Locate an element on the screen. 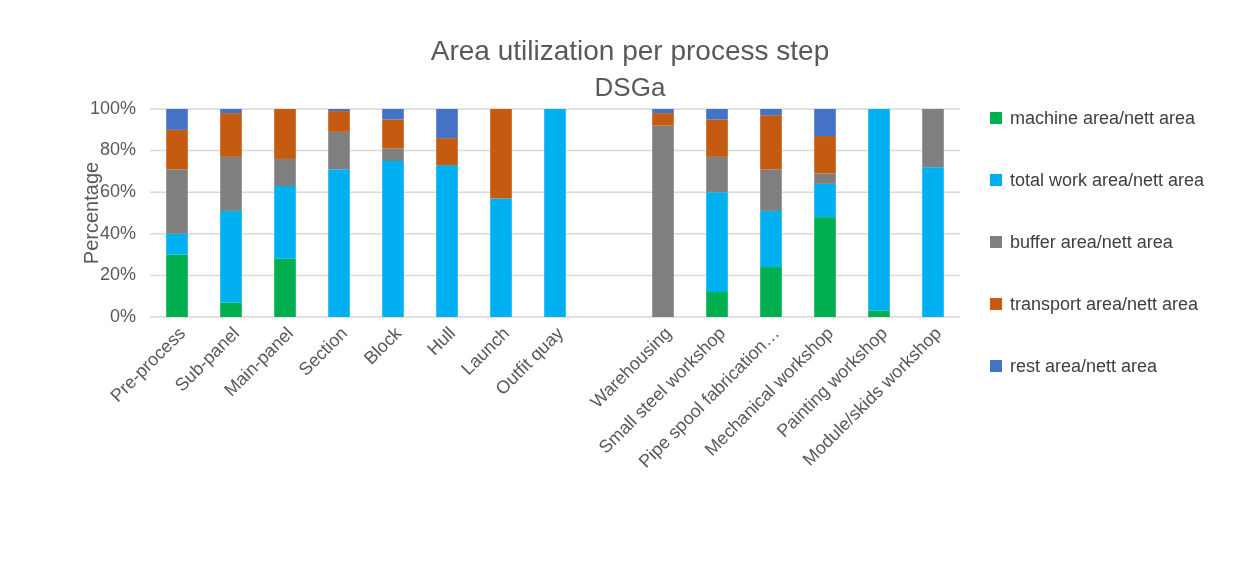 This screenshot has width=1255, height=575. legend-label: rest area/nett area is located at coordinates (1084, 365).